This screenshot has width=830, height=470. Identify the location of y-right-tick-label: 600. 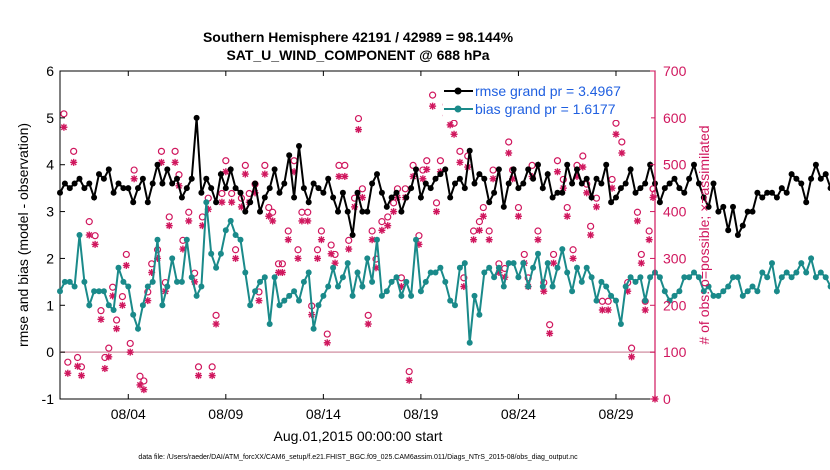
(675, 118).